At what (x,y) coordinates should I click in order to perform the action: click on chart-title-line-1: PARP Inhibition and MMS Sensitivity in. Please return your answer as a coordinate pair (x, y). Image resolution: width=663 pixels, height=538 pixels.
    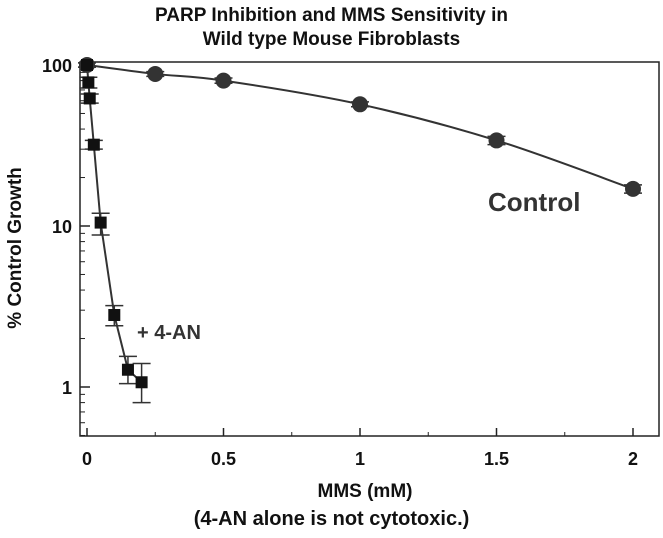
    Looking at the image, I should click on (331, 15).